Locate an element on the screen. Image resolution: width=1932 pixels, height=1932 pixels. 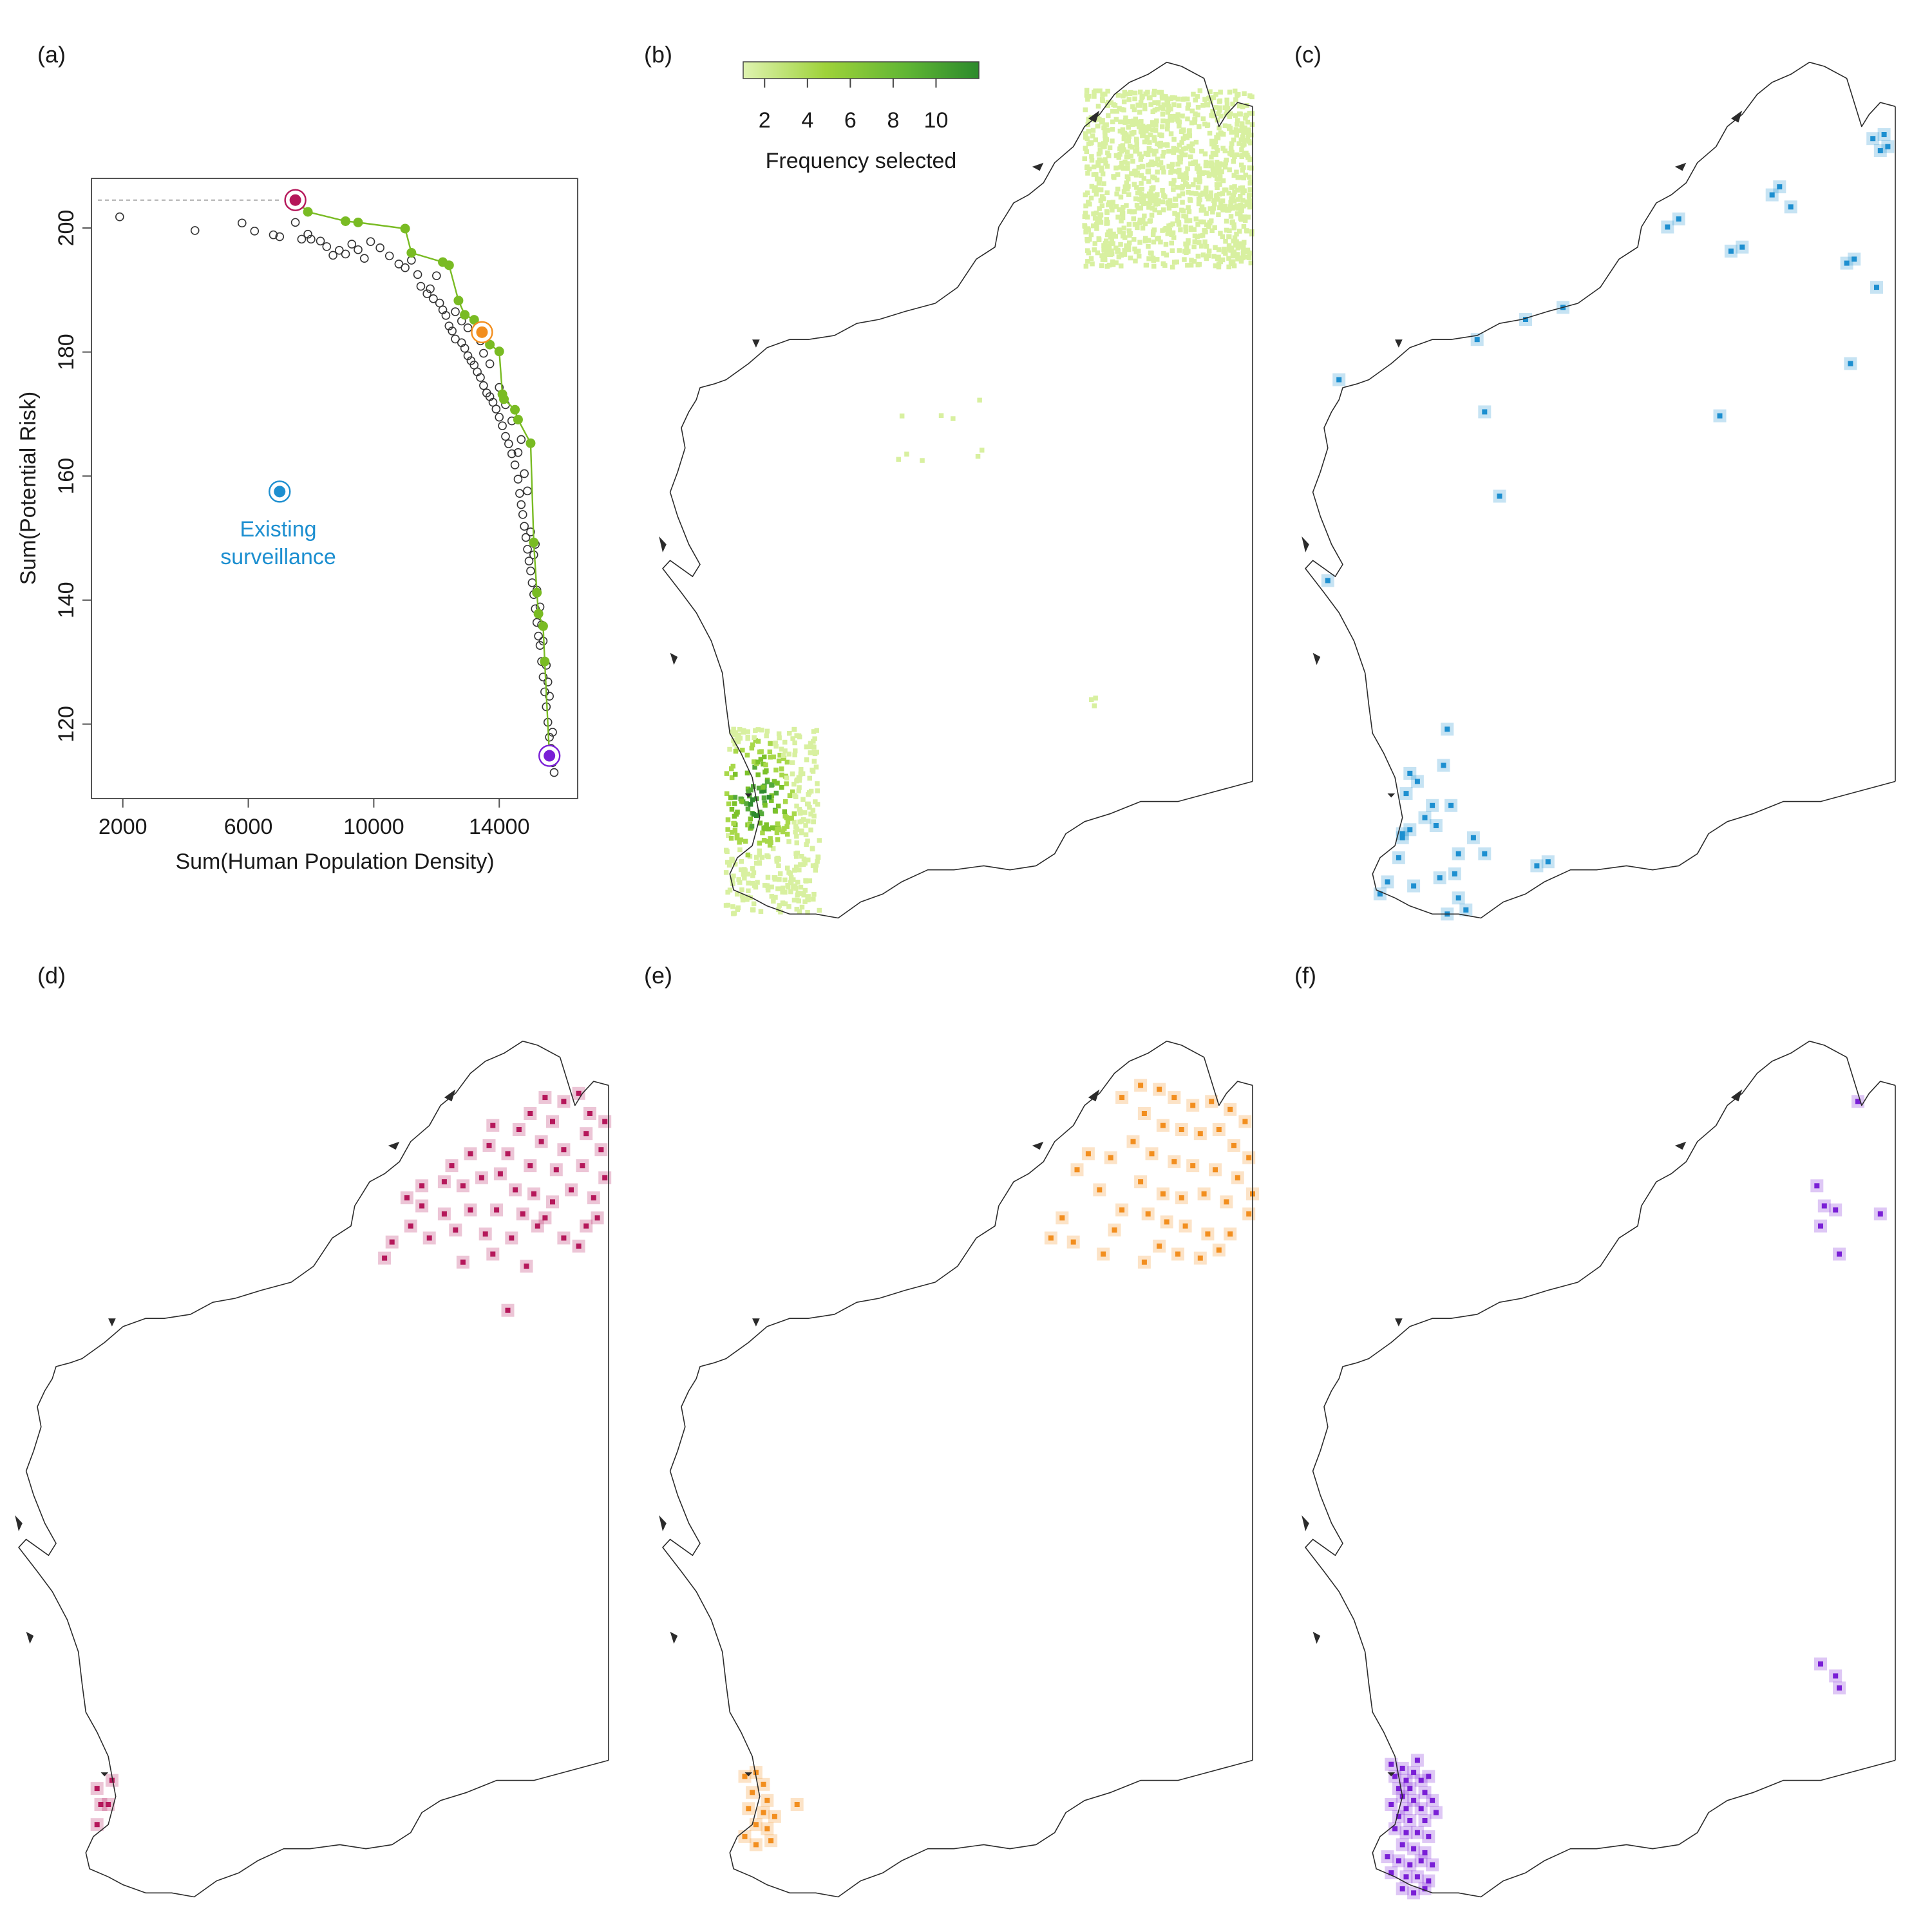
map-markers is located at coordinates (999, 1465).